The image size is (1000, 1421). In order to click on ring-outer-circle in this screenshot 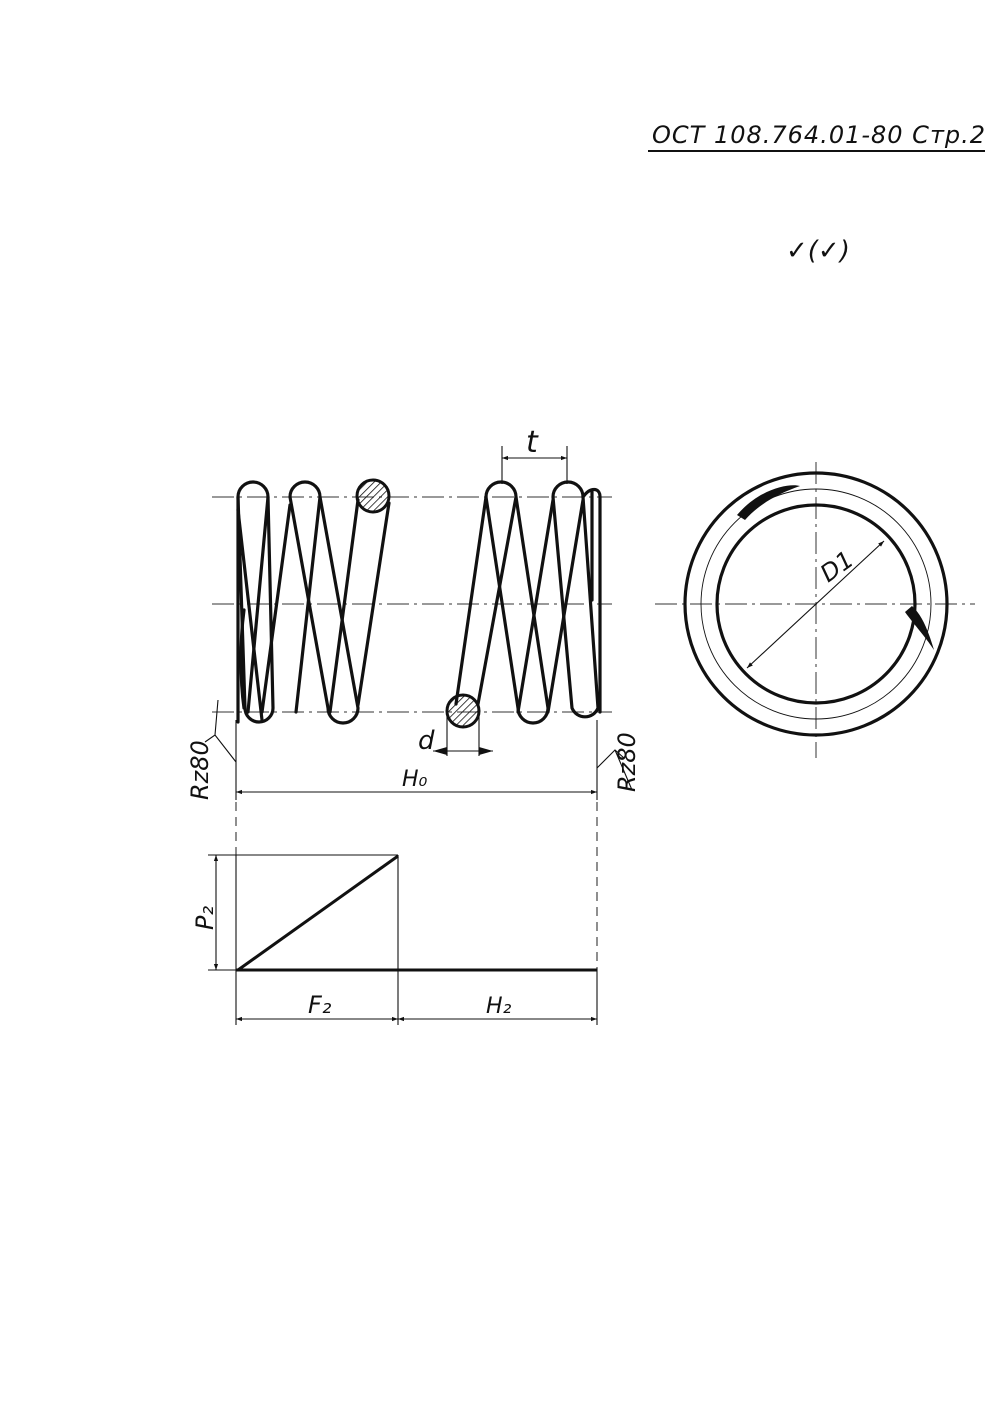, I will do `click(816, 604)`.